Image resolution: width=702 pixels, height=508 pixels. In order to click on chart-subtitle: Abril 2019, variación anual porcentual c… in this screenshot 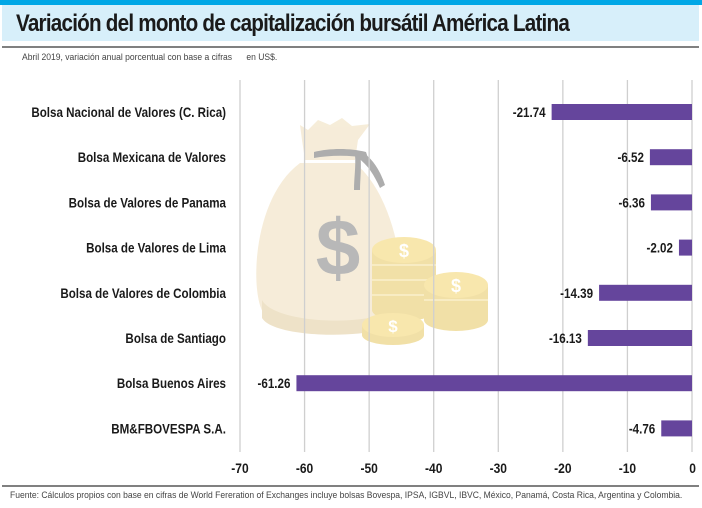, I will do `click(150, 57)`.